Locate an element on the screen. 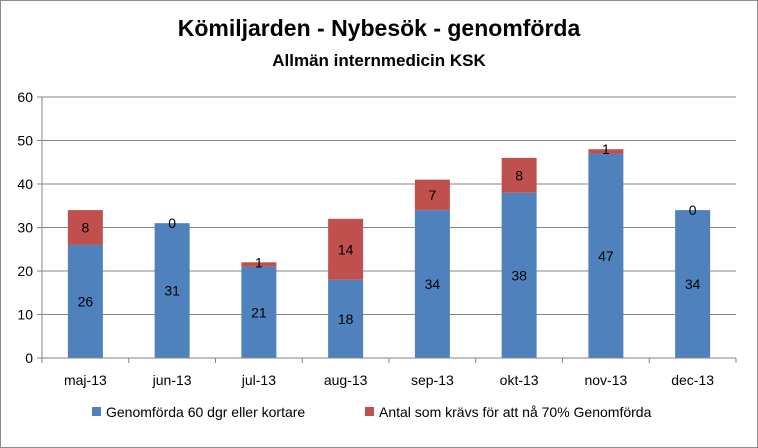 The height and width of the screenshot is (448, 758). x-tick-label: nov-13 is located at coordinates (605, 380).